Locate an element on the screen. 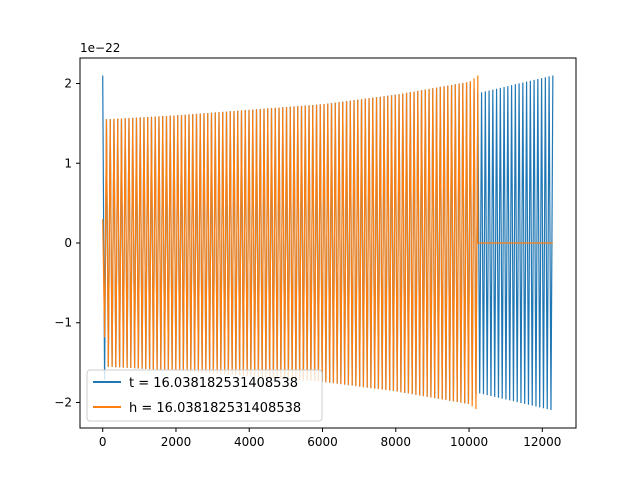  y-tick-label: 2 is located at coordinates (68, 84).